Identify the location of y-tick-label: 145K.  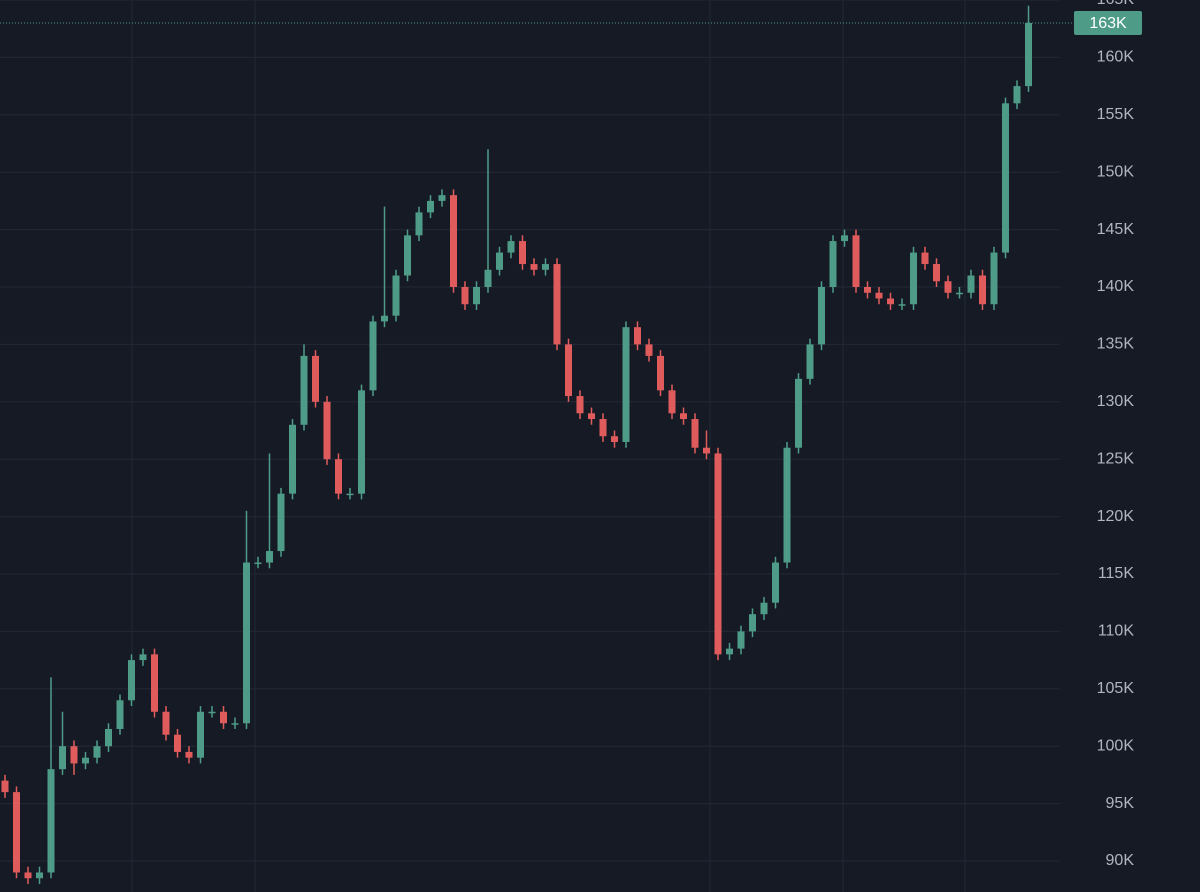
(1116, 229).